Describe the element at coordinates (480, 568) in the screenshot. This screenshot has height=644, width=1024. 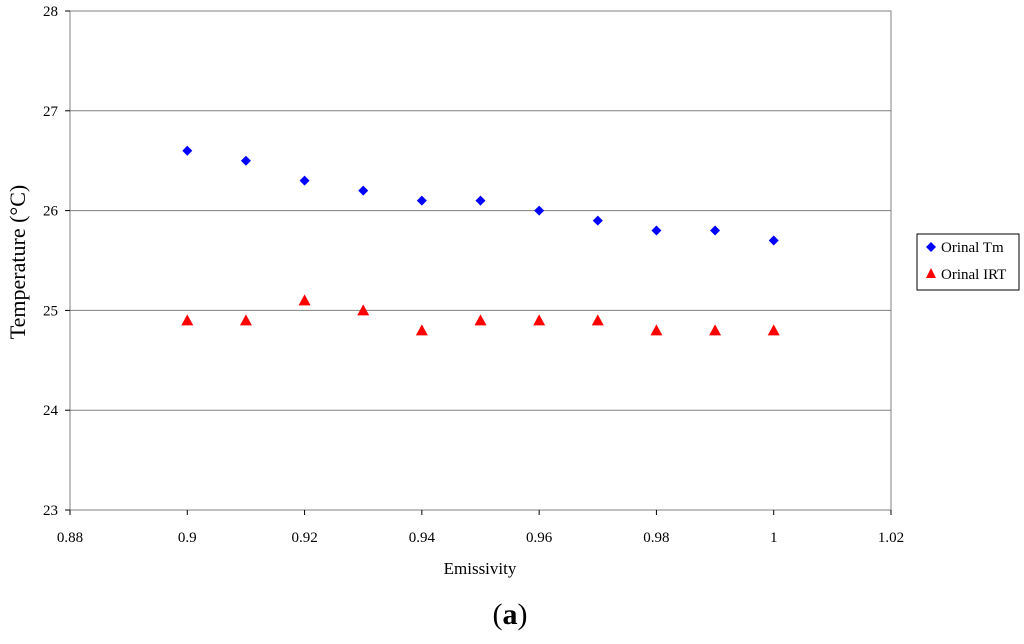
I see `x-axis-label: Emissivity` at that location.